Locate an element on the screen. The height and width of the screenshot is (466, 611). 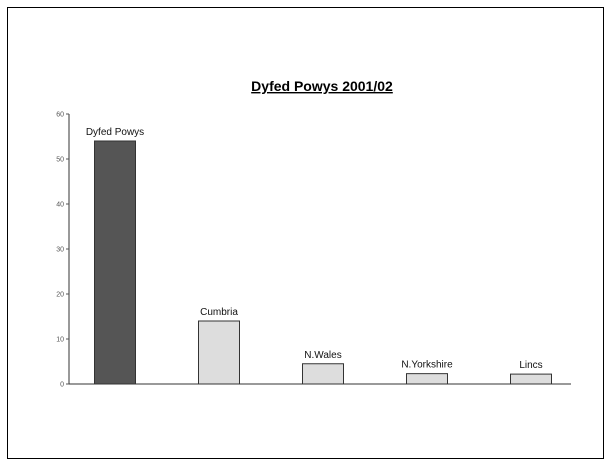
y-tick-label: 50 is located at coordinates (60, 160).